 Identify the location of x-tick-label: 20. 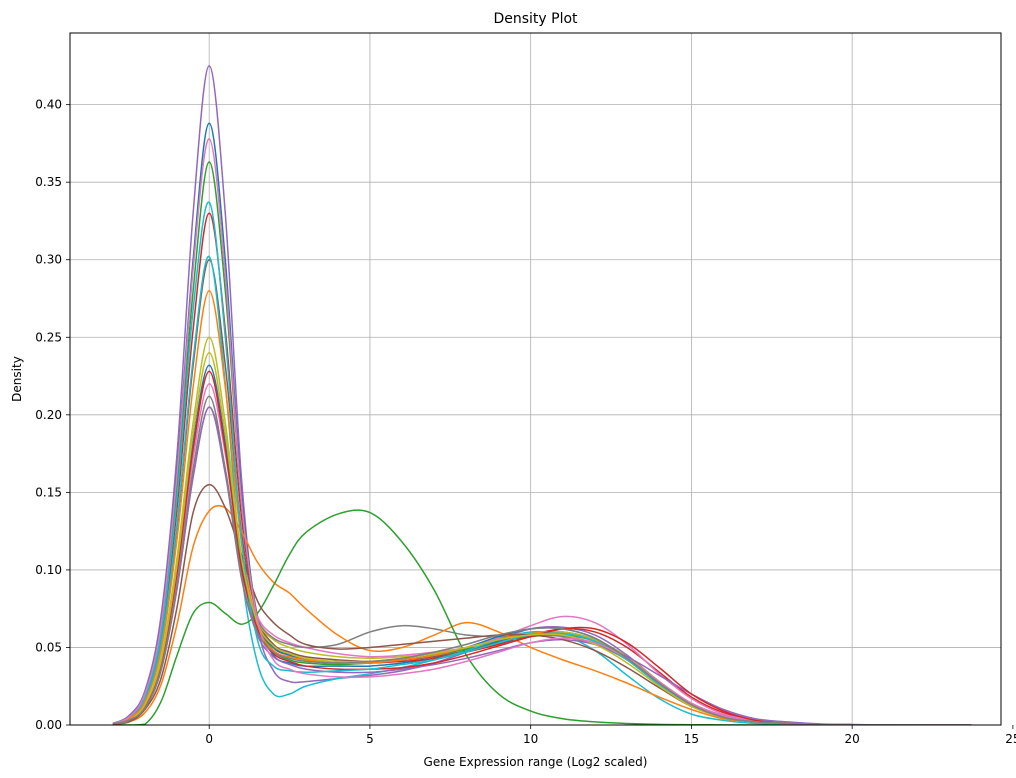
(852, 739).